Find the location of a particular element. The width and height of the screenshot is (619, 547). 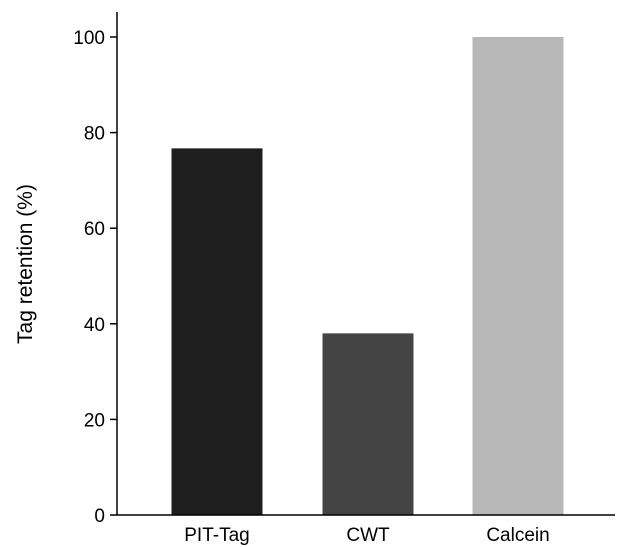

y-tick-label: 20 is located at coordinates (94, 420).